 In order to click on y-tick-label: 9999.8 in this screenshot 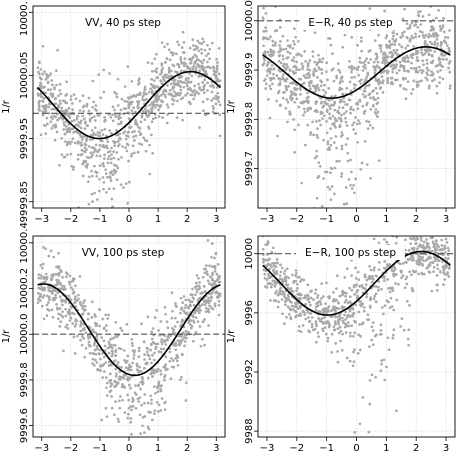, I will do `click(24, 379)`.